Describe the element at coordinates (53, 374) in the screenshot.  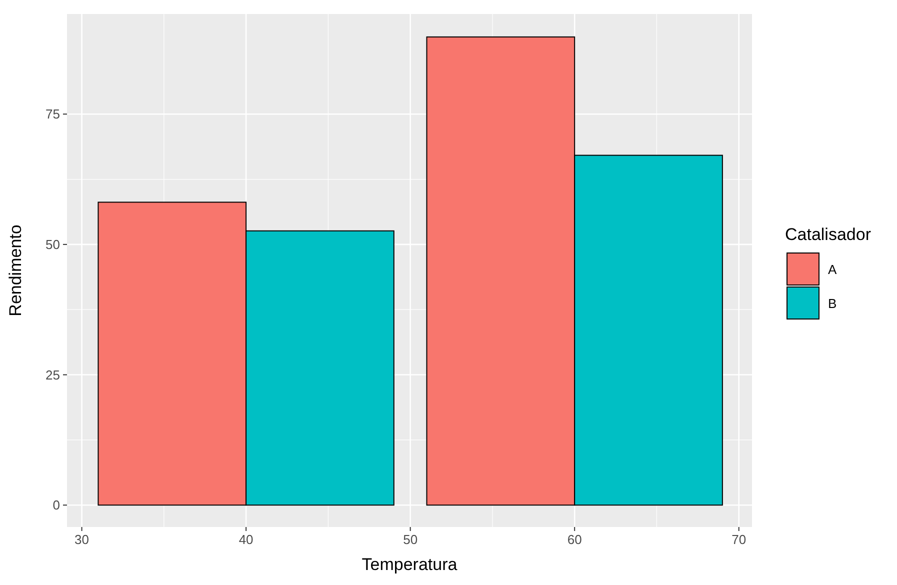
I see `y-tick-label: 25` at that location.